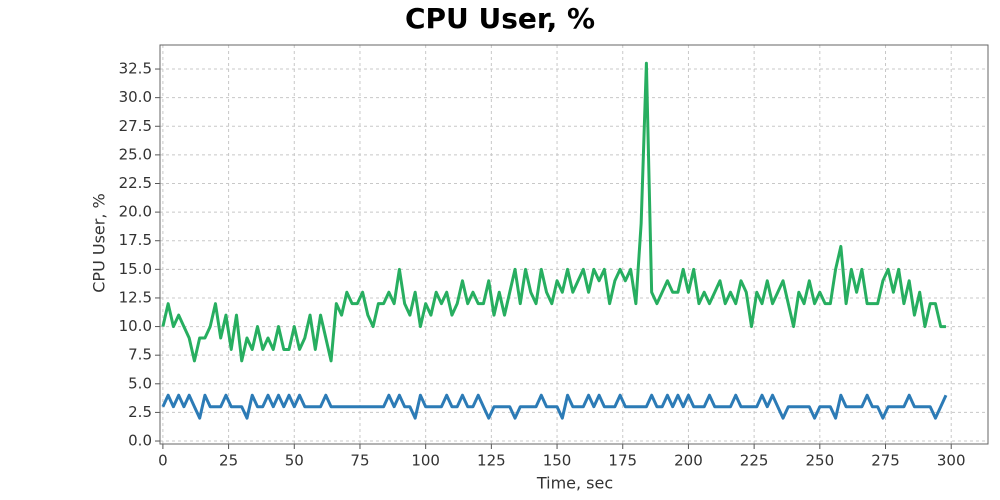 The height and width of the screenshot is (500, 1000). Describe the element at coordinates (554, 406) in the screenshot. I see `series-line` at that location.